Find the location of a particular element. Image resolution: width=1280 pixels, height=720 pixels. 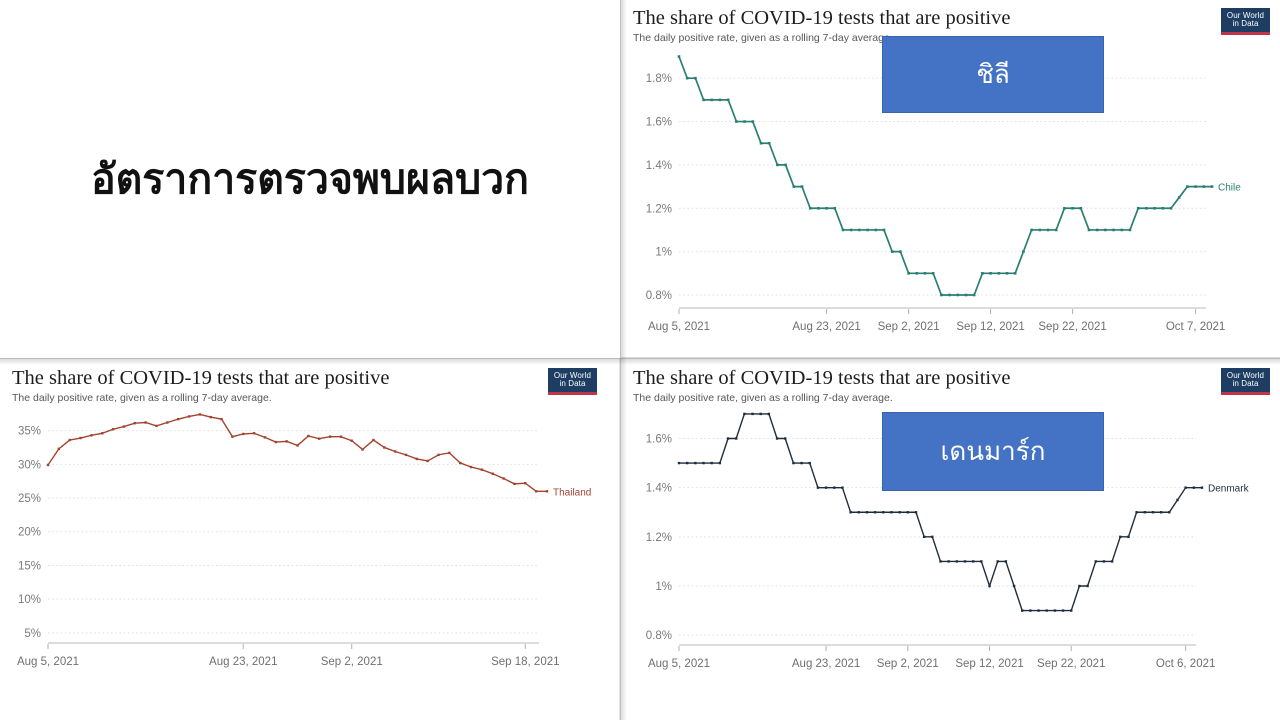

overlay-label-text: ชิลี is located at coordinates (993, 74).